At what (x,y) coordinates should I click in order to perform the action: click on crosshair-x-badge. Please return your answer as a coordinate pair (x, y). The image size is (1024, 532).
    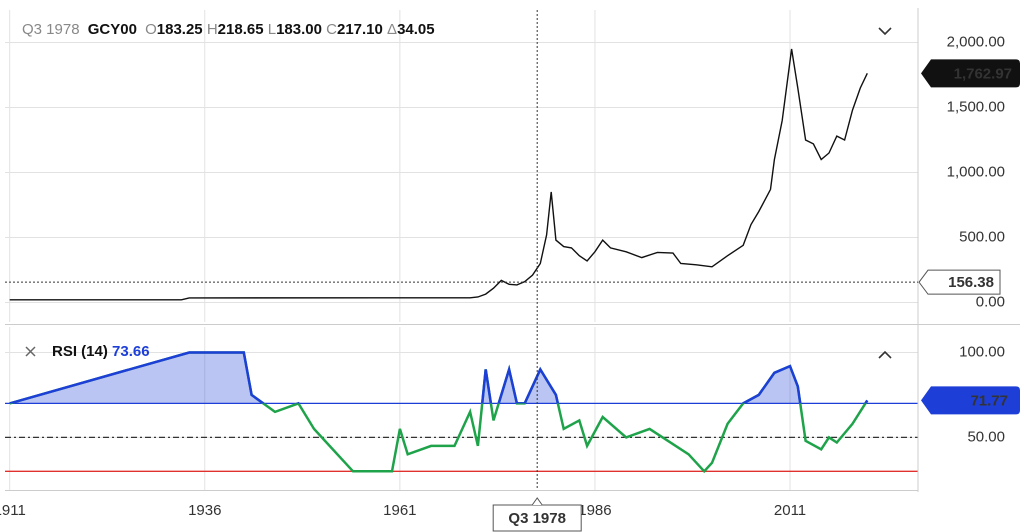
    Looking at the image, I should click on (537, 518).